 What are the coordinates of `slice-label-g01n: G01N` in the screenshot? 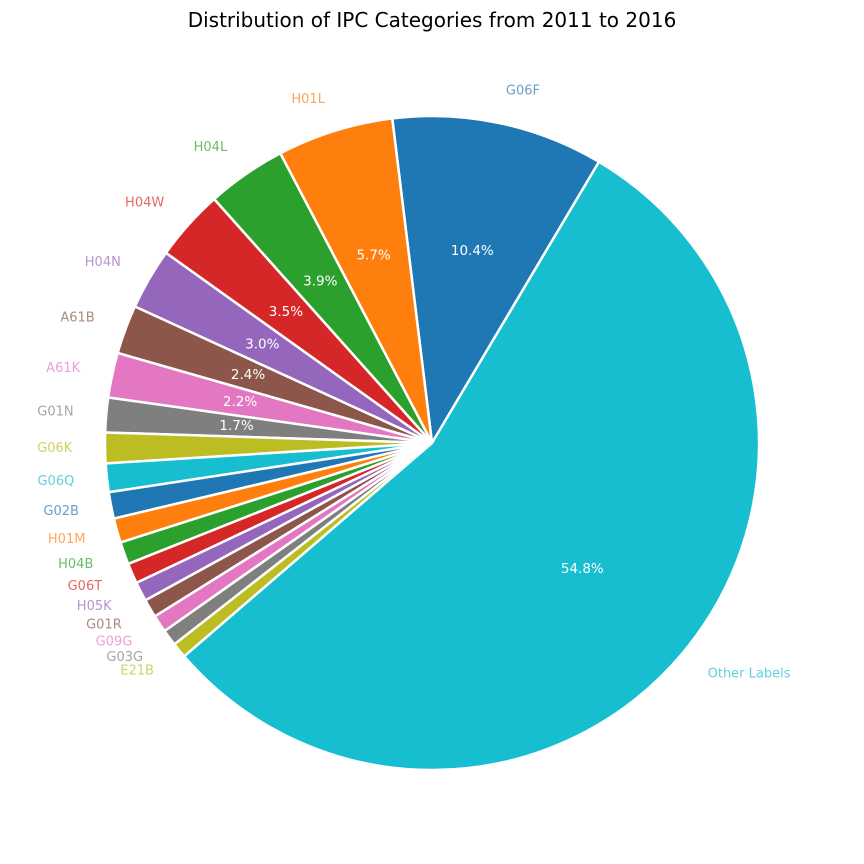 It's located at (55, 412).